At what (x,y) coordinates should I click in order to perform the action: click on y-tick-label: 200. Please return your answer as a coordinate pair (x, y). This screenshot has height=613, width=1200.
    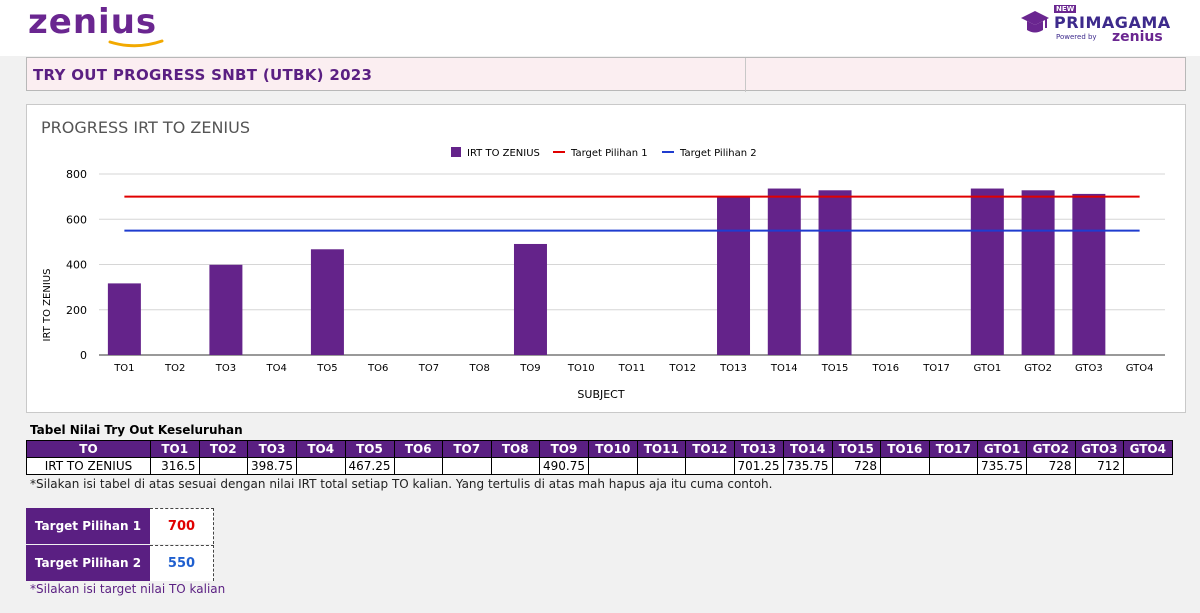
    Looking at the image, I should click on (76, 310).